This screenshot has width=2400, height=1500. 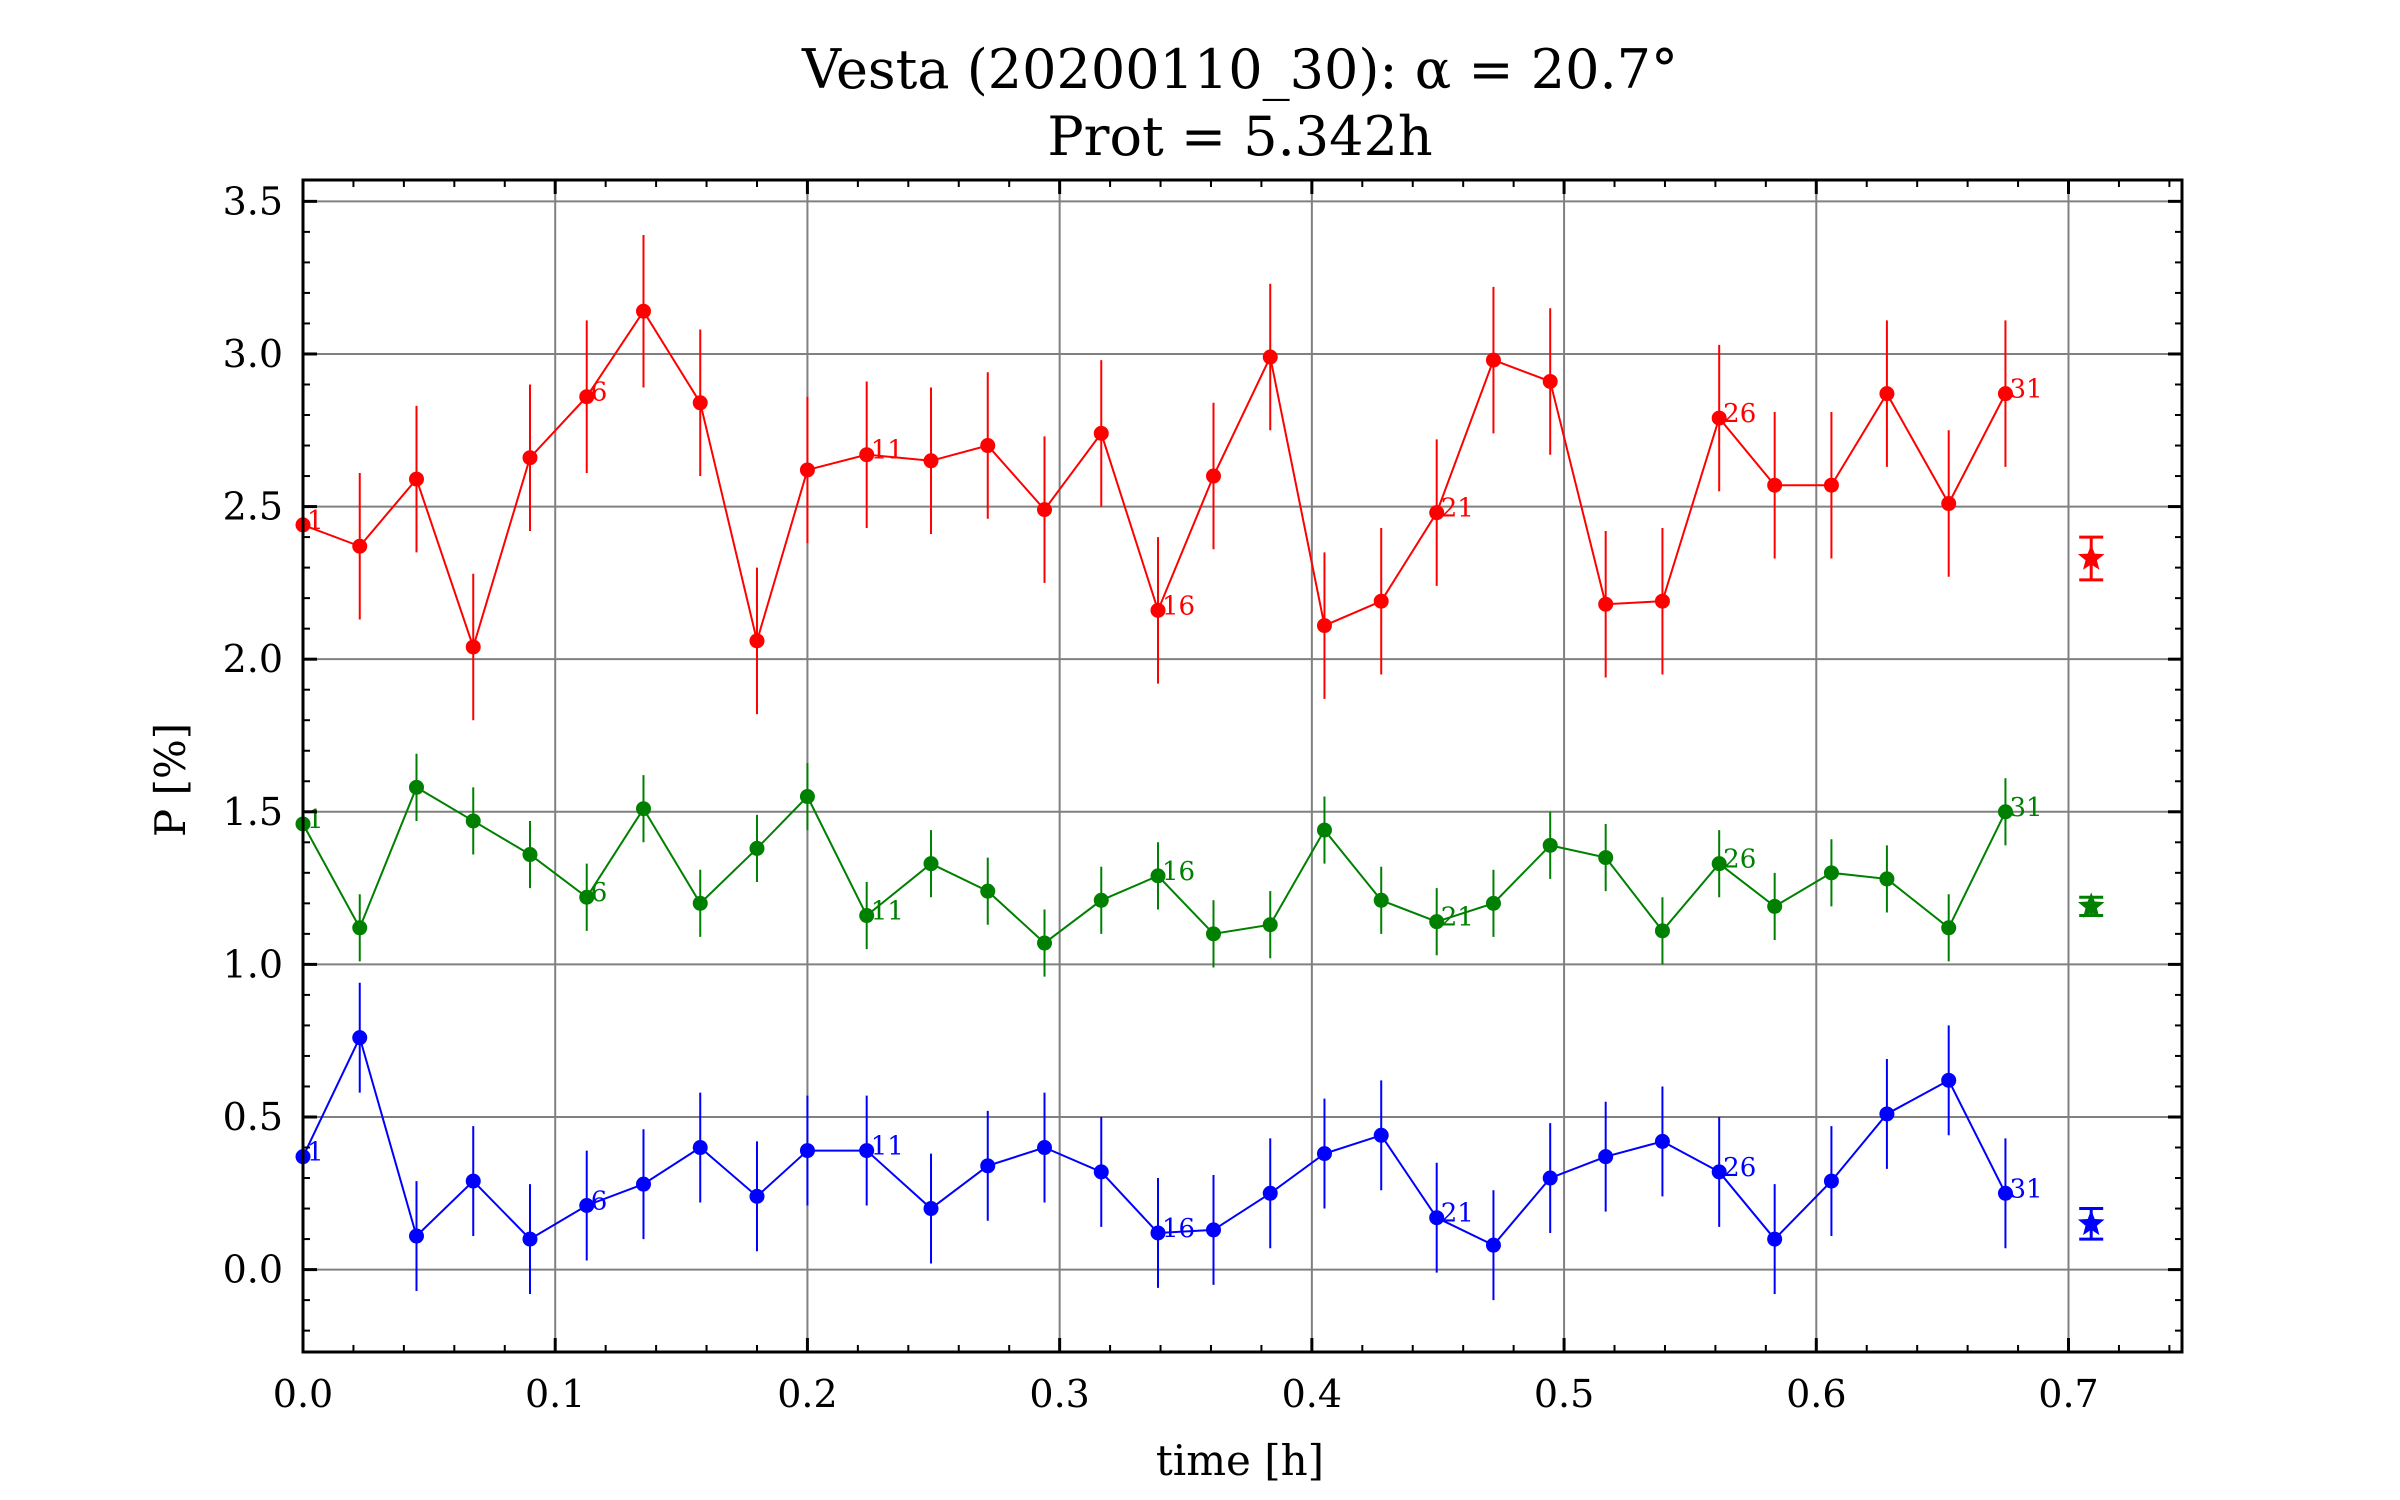 I want to click on point-label: 21, so click(x=1457, y=1214).